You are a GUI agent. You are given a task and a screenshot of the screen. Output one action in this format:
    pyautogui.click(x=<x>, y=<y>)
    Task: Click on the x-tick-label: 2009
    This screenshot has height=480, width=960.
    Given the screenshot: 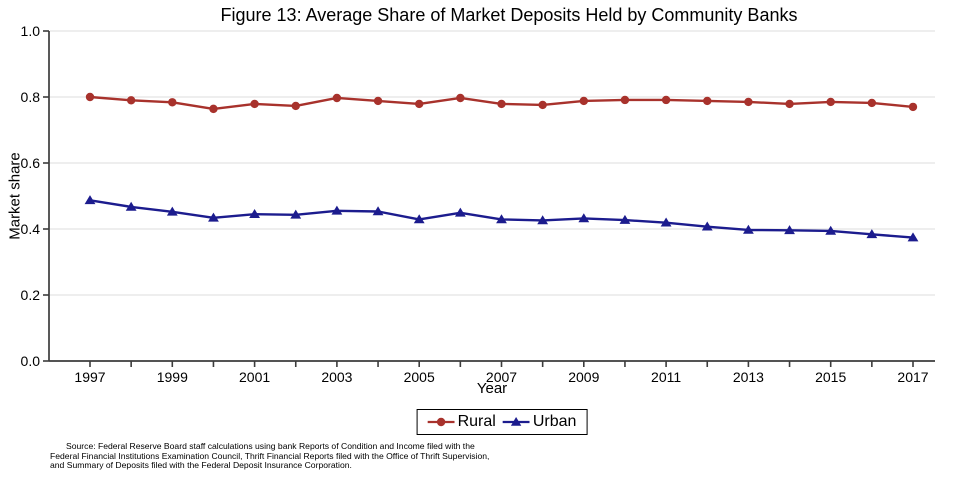 What is the action you would take?
    pyautogui.click(x=583, y=377)
    